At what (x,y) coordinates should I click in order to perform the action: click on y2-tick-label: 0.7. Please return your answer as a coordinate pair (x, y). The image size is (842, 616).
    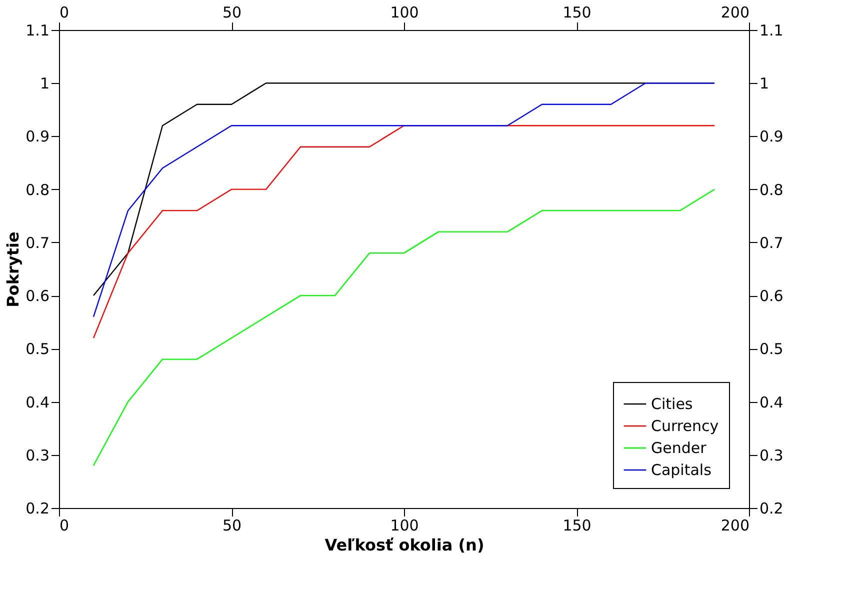
    Looking at the image, I should click on (772, 243).